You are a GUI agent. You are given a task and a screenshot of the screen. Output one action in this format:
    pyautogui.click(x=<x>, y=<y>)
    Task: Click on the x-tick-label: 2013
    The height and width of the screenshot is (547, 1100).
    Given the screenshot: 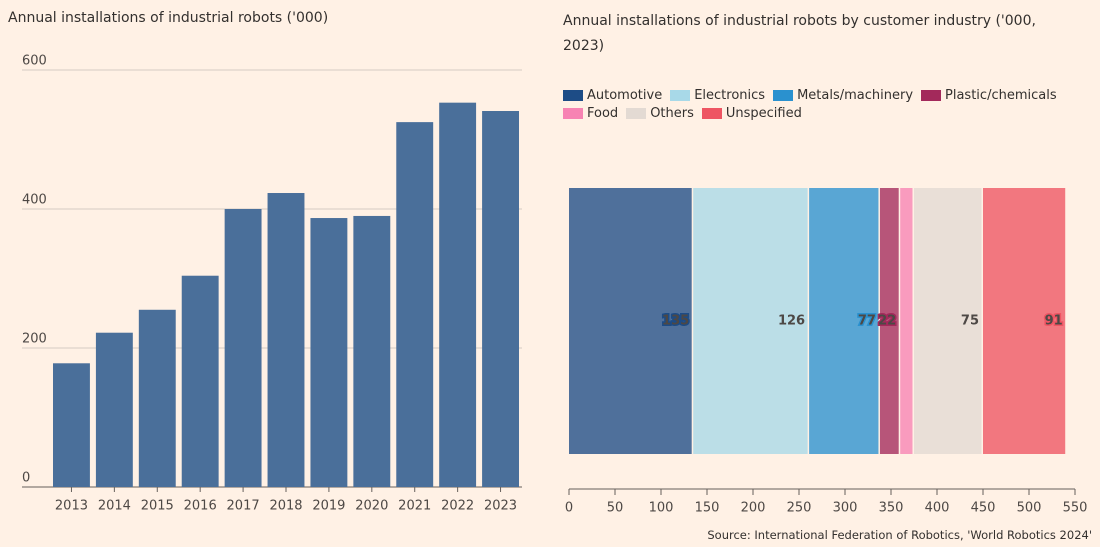 What is the action you would take?
    pyautogui.click(x=71, y=506)
    